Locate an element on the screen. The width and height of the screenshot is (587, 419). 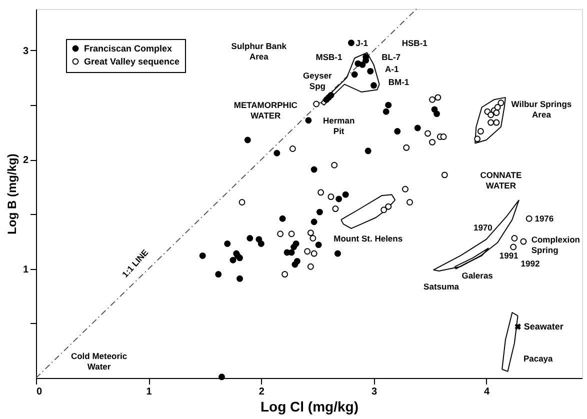
annotation: CONNATE WATER is located at coordinates (501, 180).